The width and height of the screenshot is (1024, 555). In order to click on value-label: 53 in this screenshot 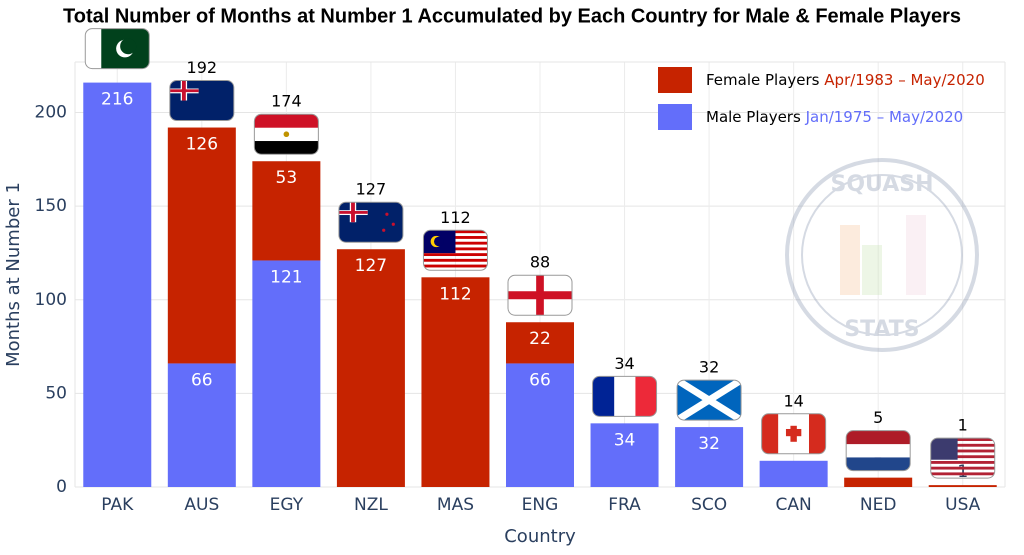, I will do `click(287, 178)`.